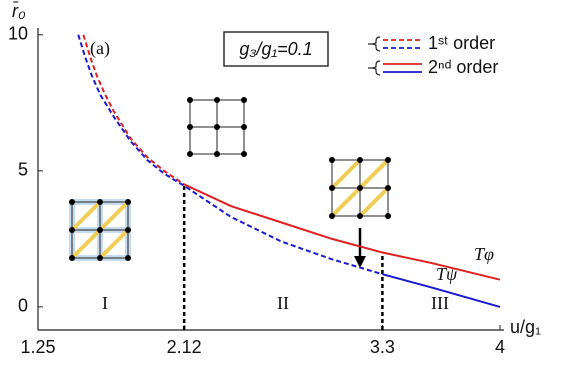 This screenshot has height=366, width=574. Describe the element at coordinates (382, 347) in the screenshot. I see `x-tick-label: 3.3` at that location.